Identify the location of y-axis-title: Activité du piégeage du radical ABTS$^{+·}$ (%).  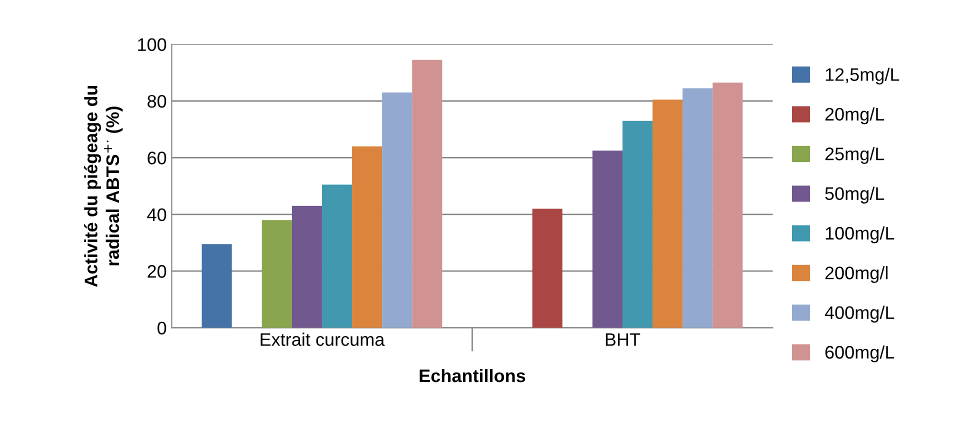
(103, 186).